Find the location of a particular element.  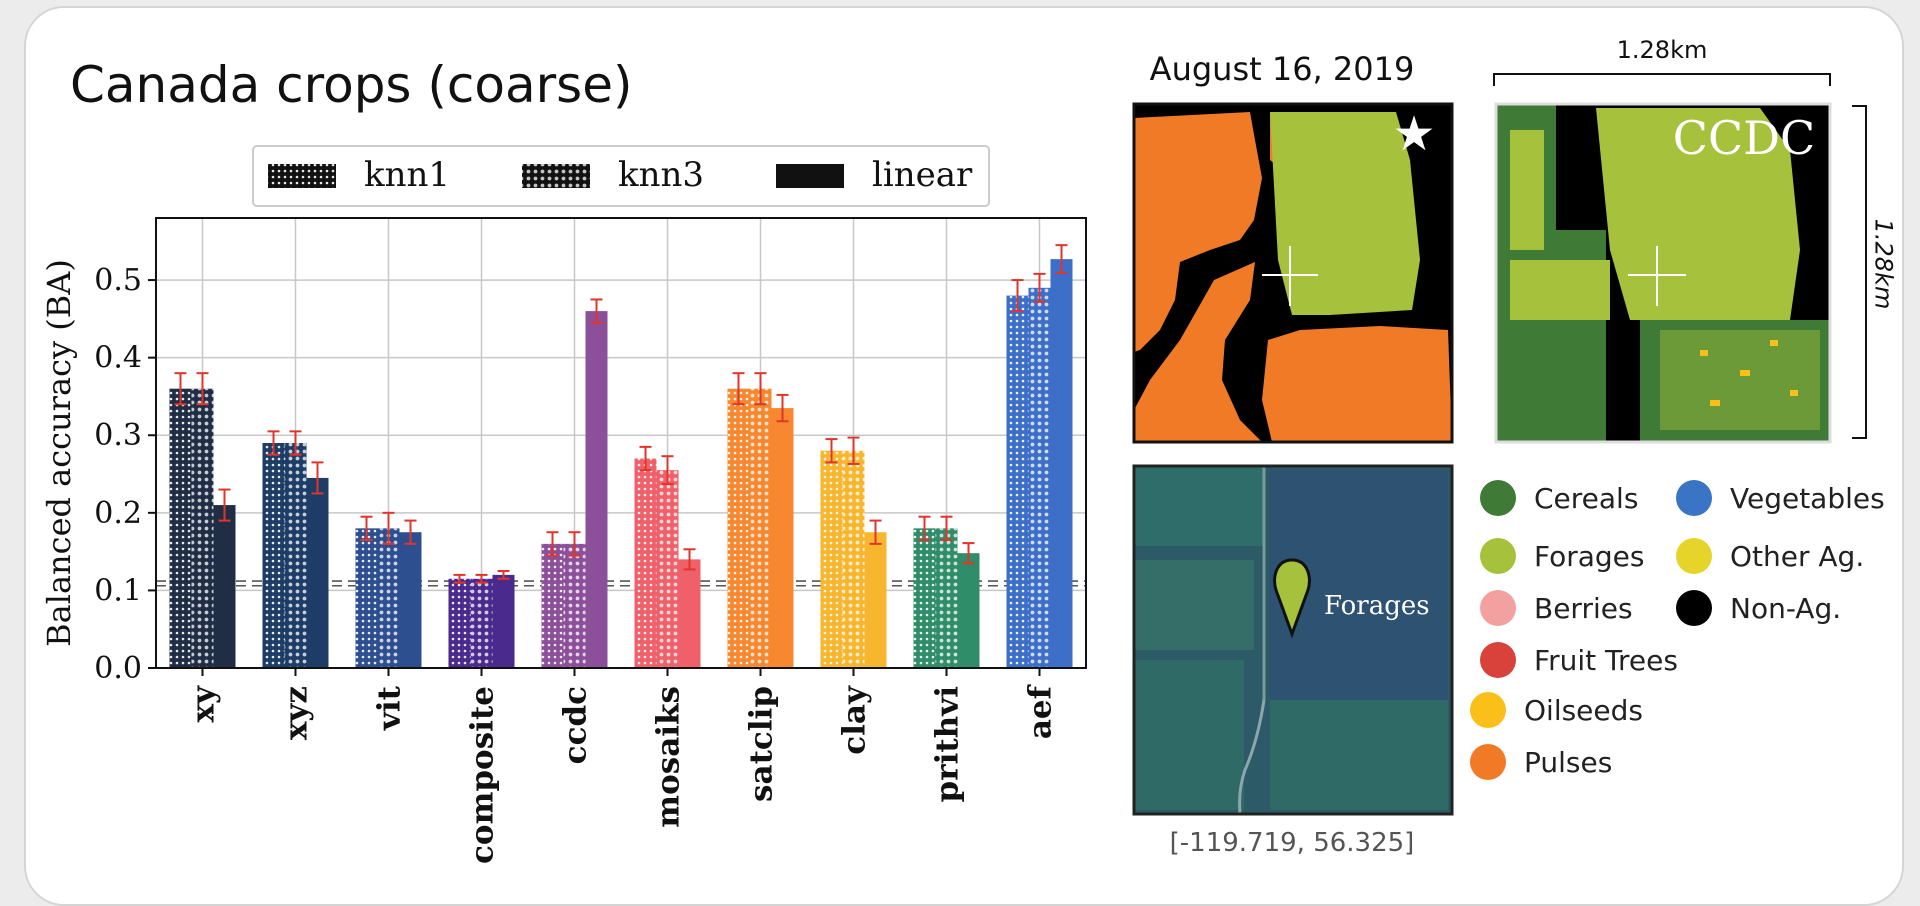

legend-label-knn1: knn1 is located at coordinates (407, 175).